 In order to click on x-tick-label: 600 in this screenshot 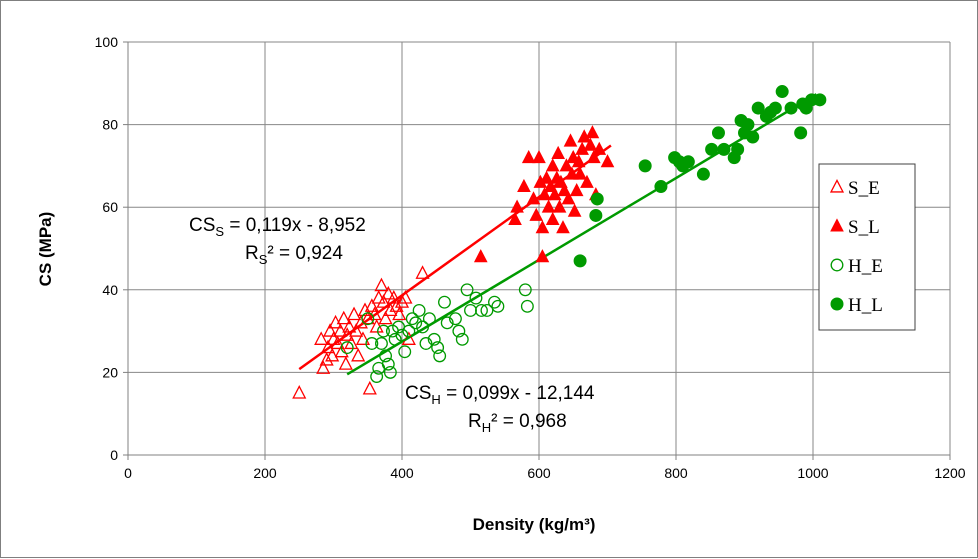, I will do `click(539, 473)`.